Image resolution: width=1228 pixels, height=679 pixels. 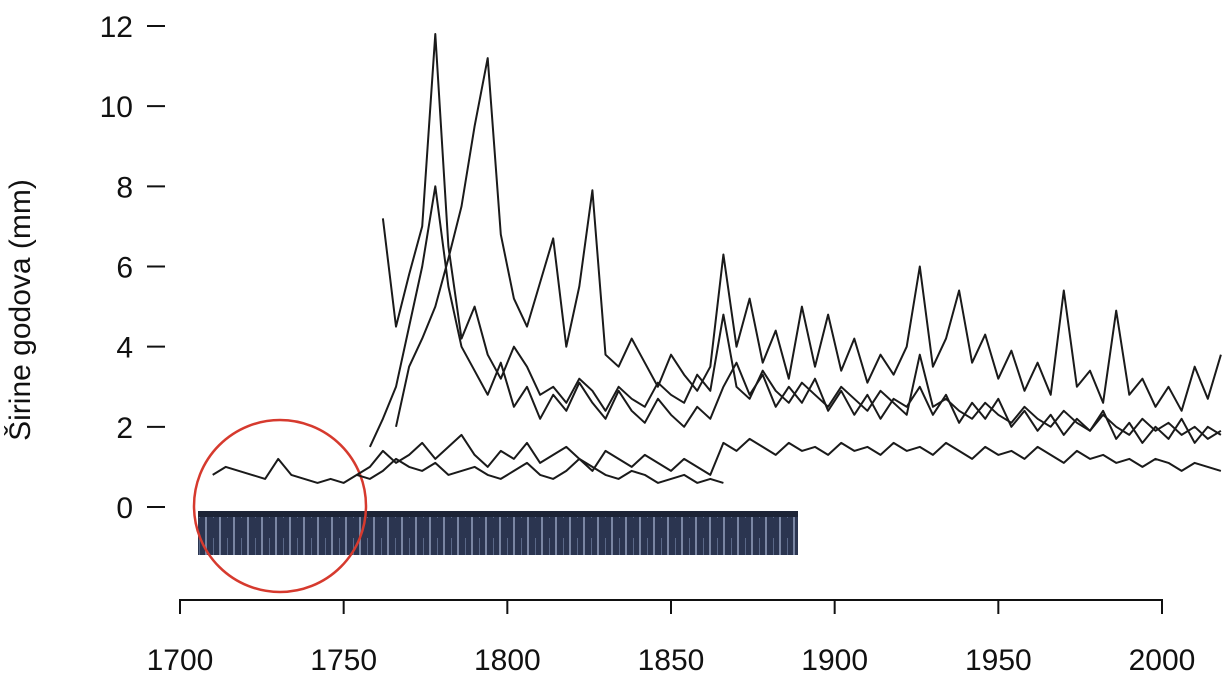 I want to click on x-tick-label: 2000, so click(x=1162, y=659).